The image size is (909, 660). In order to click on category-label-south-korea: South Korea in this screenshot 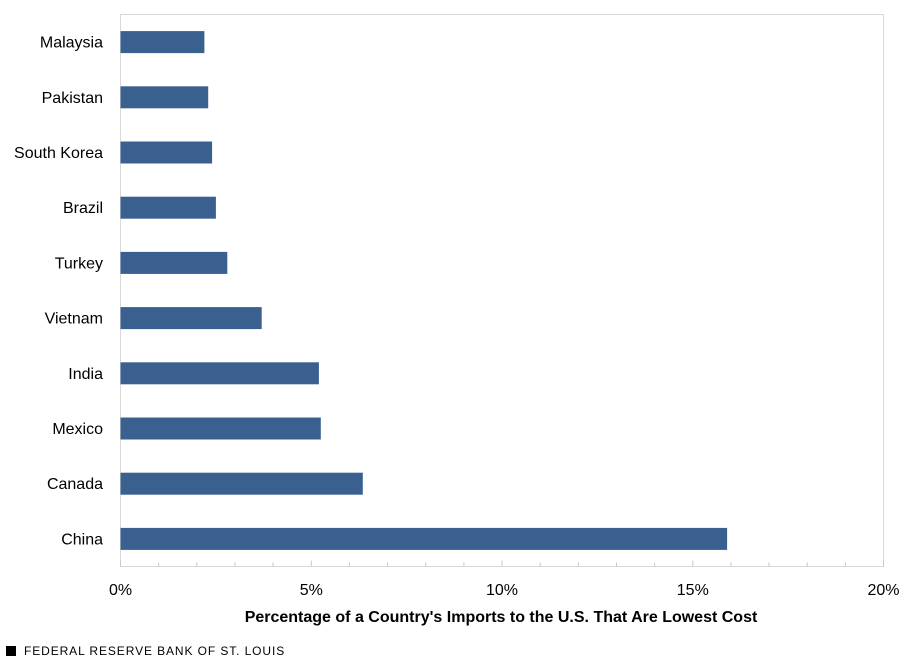, I will do `click(58, 153)`.